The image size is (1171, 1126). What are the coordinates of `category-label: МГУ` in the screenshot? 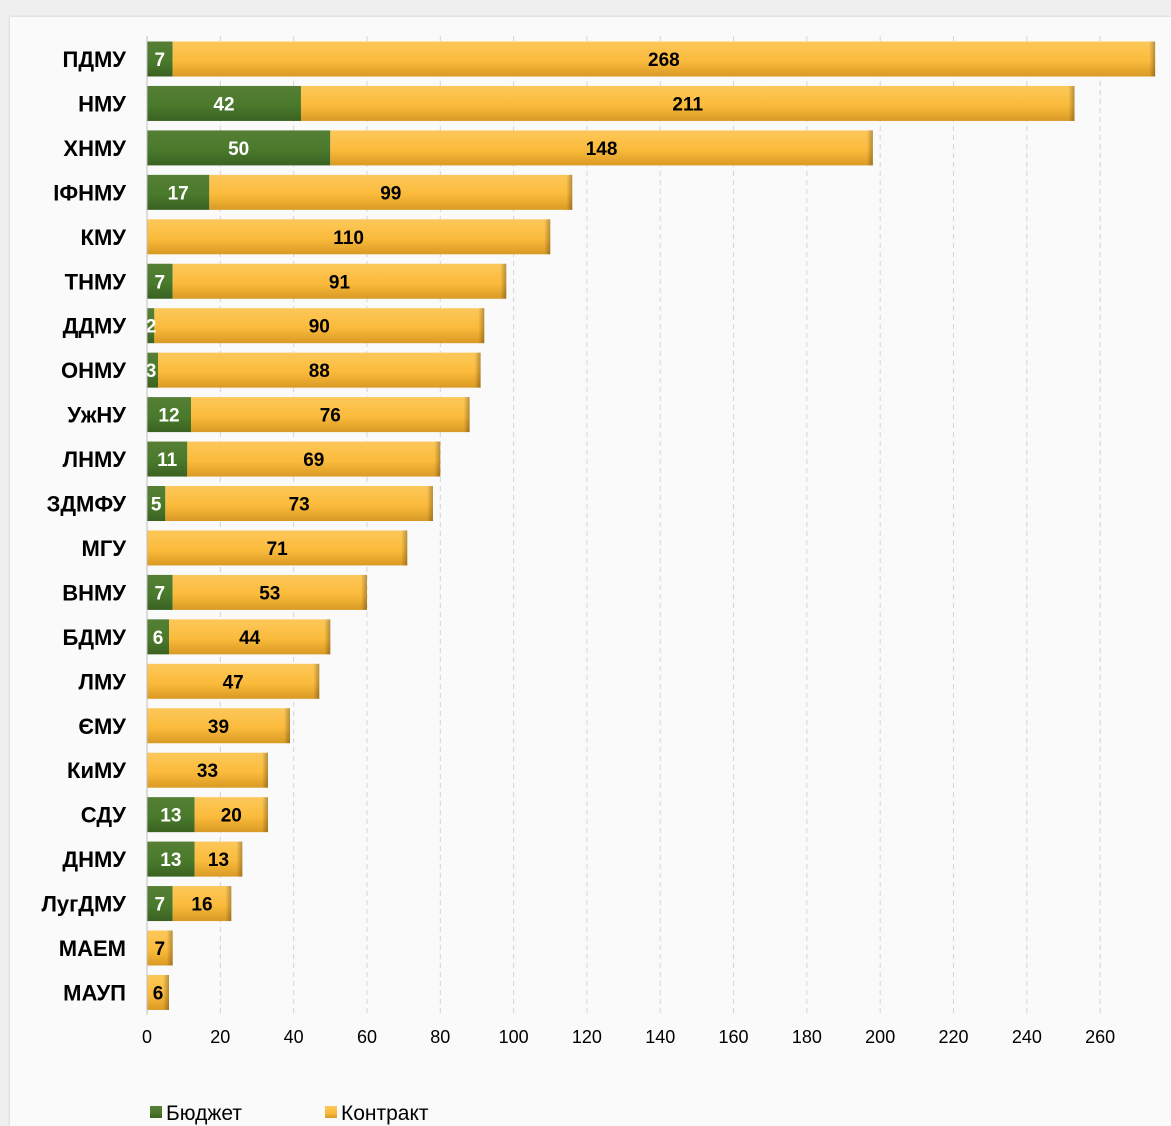 It's located at (104, 548).